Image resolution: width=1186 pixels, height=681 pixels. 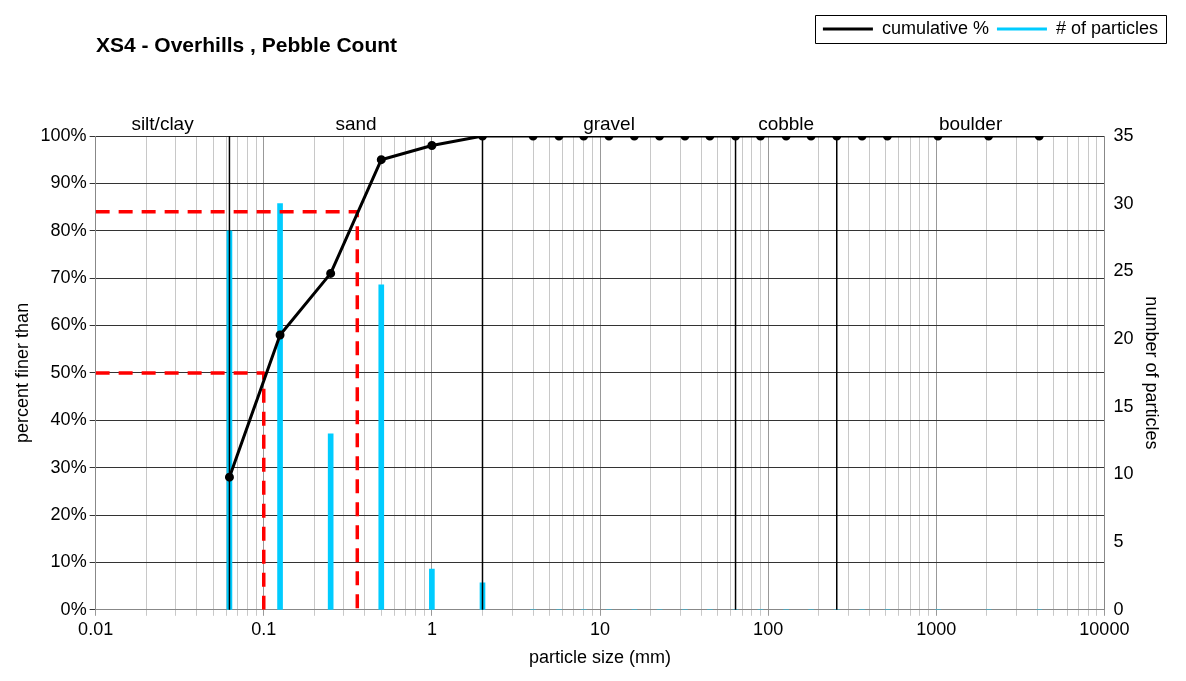 I want to click on y-tick-label: 40%, so click(x=68, y=419).